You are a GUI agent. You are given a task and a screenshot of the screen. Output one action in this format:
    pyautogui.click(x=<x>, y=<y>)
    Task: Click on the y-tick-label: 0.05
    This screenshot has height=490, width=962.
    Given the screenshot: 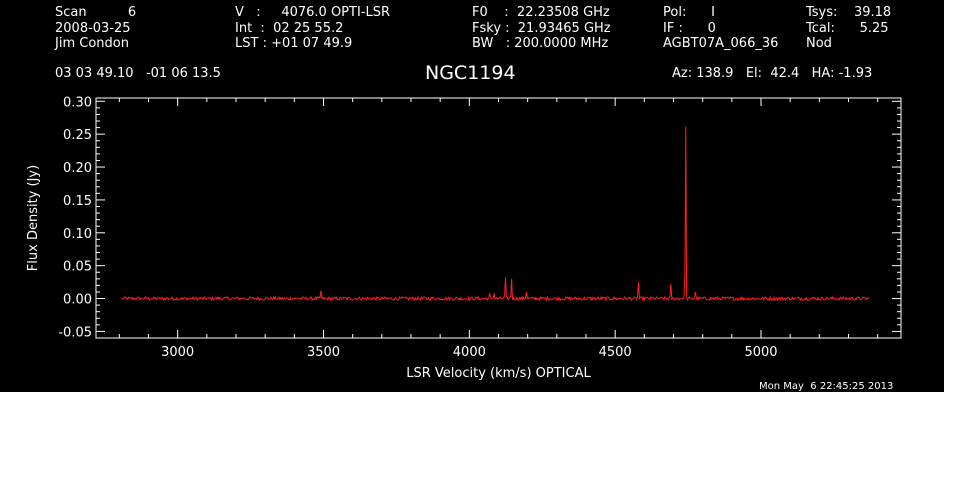 What is the action you would take?
    pyautogui.click(x=77, y=267)
    